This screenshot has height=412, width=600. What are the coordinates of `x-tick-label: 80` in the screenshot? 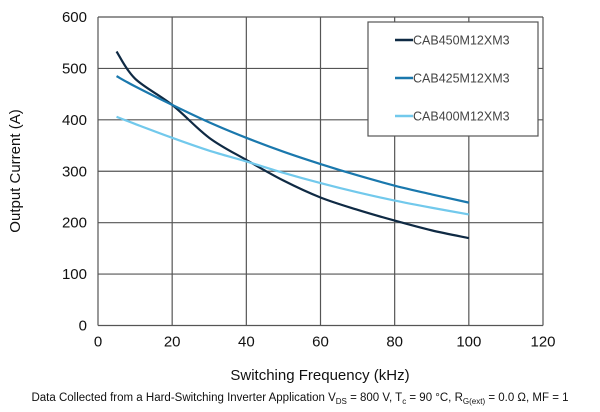 It's located at (394, 342).